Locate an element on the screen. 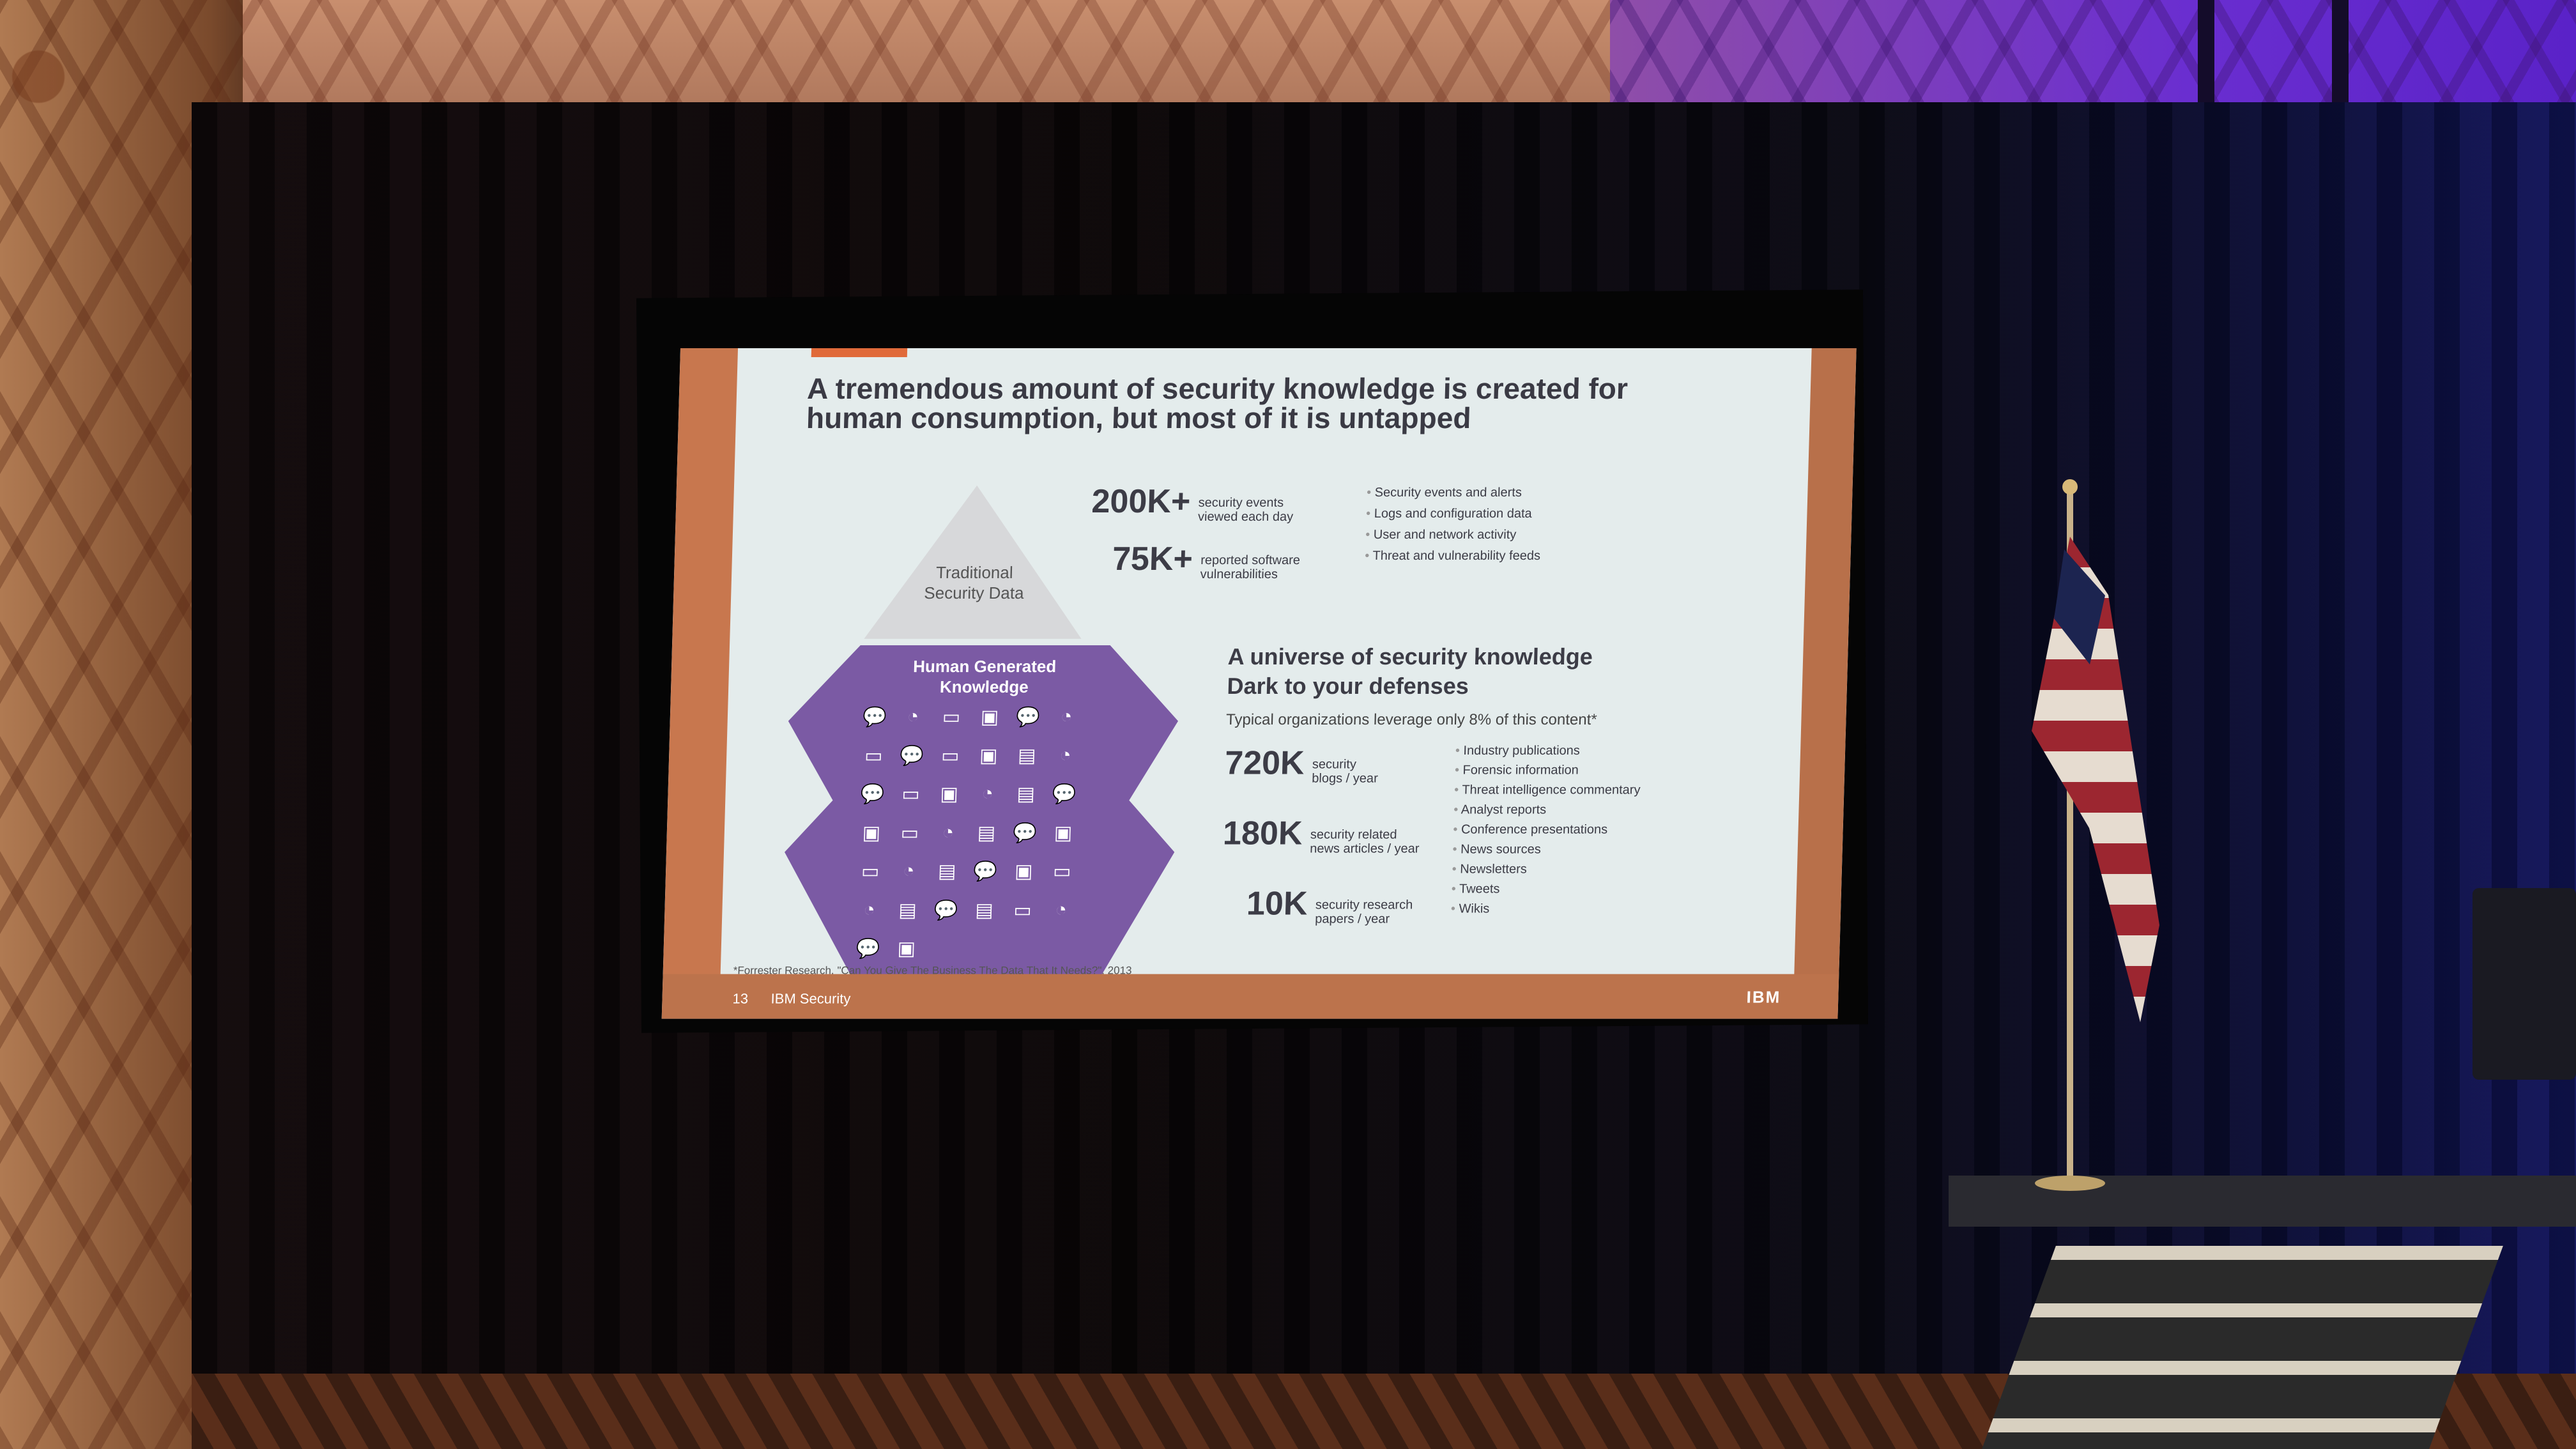 Image resolution: width=2576 pixels, height=1449 pixels. bullet-item: Threat intelligence commentary is located at coordinates (1547, 791).